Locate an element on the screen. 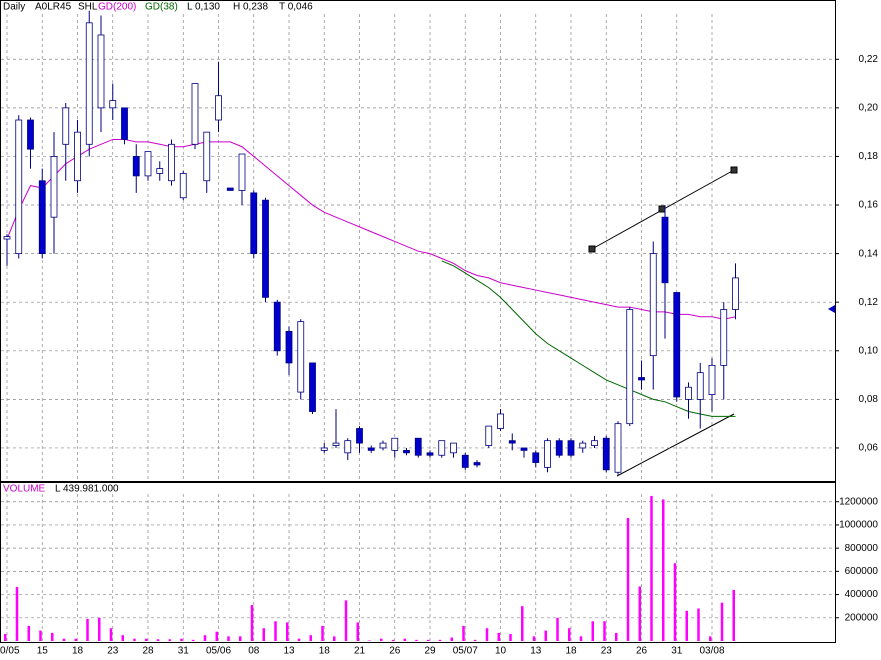 This screenshot has width=881, height=660. y-tick-label: 1200000 is located at coordinates (858, 501).